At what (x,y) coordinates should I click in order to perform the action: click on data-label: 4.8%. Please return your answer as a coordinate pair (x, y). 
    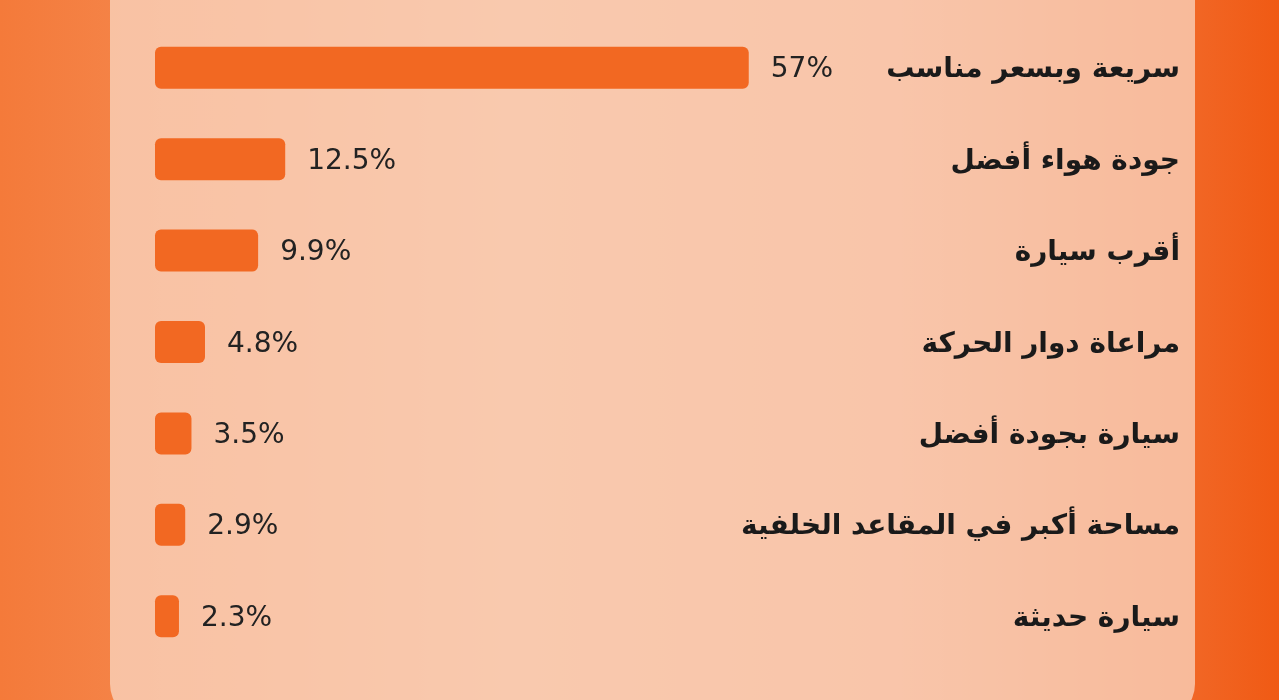
    Looking at the image, I should click on (263, 342).